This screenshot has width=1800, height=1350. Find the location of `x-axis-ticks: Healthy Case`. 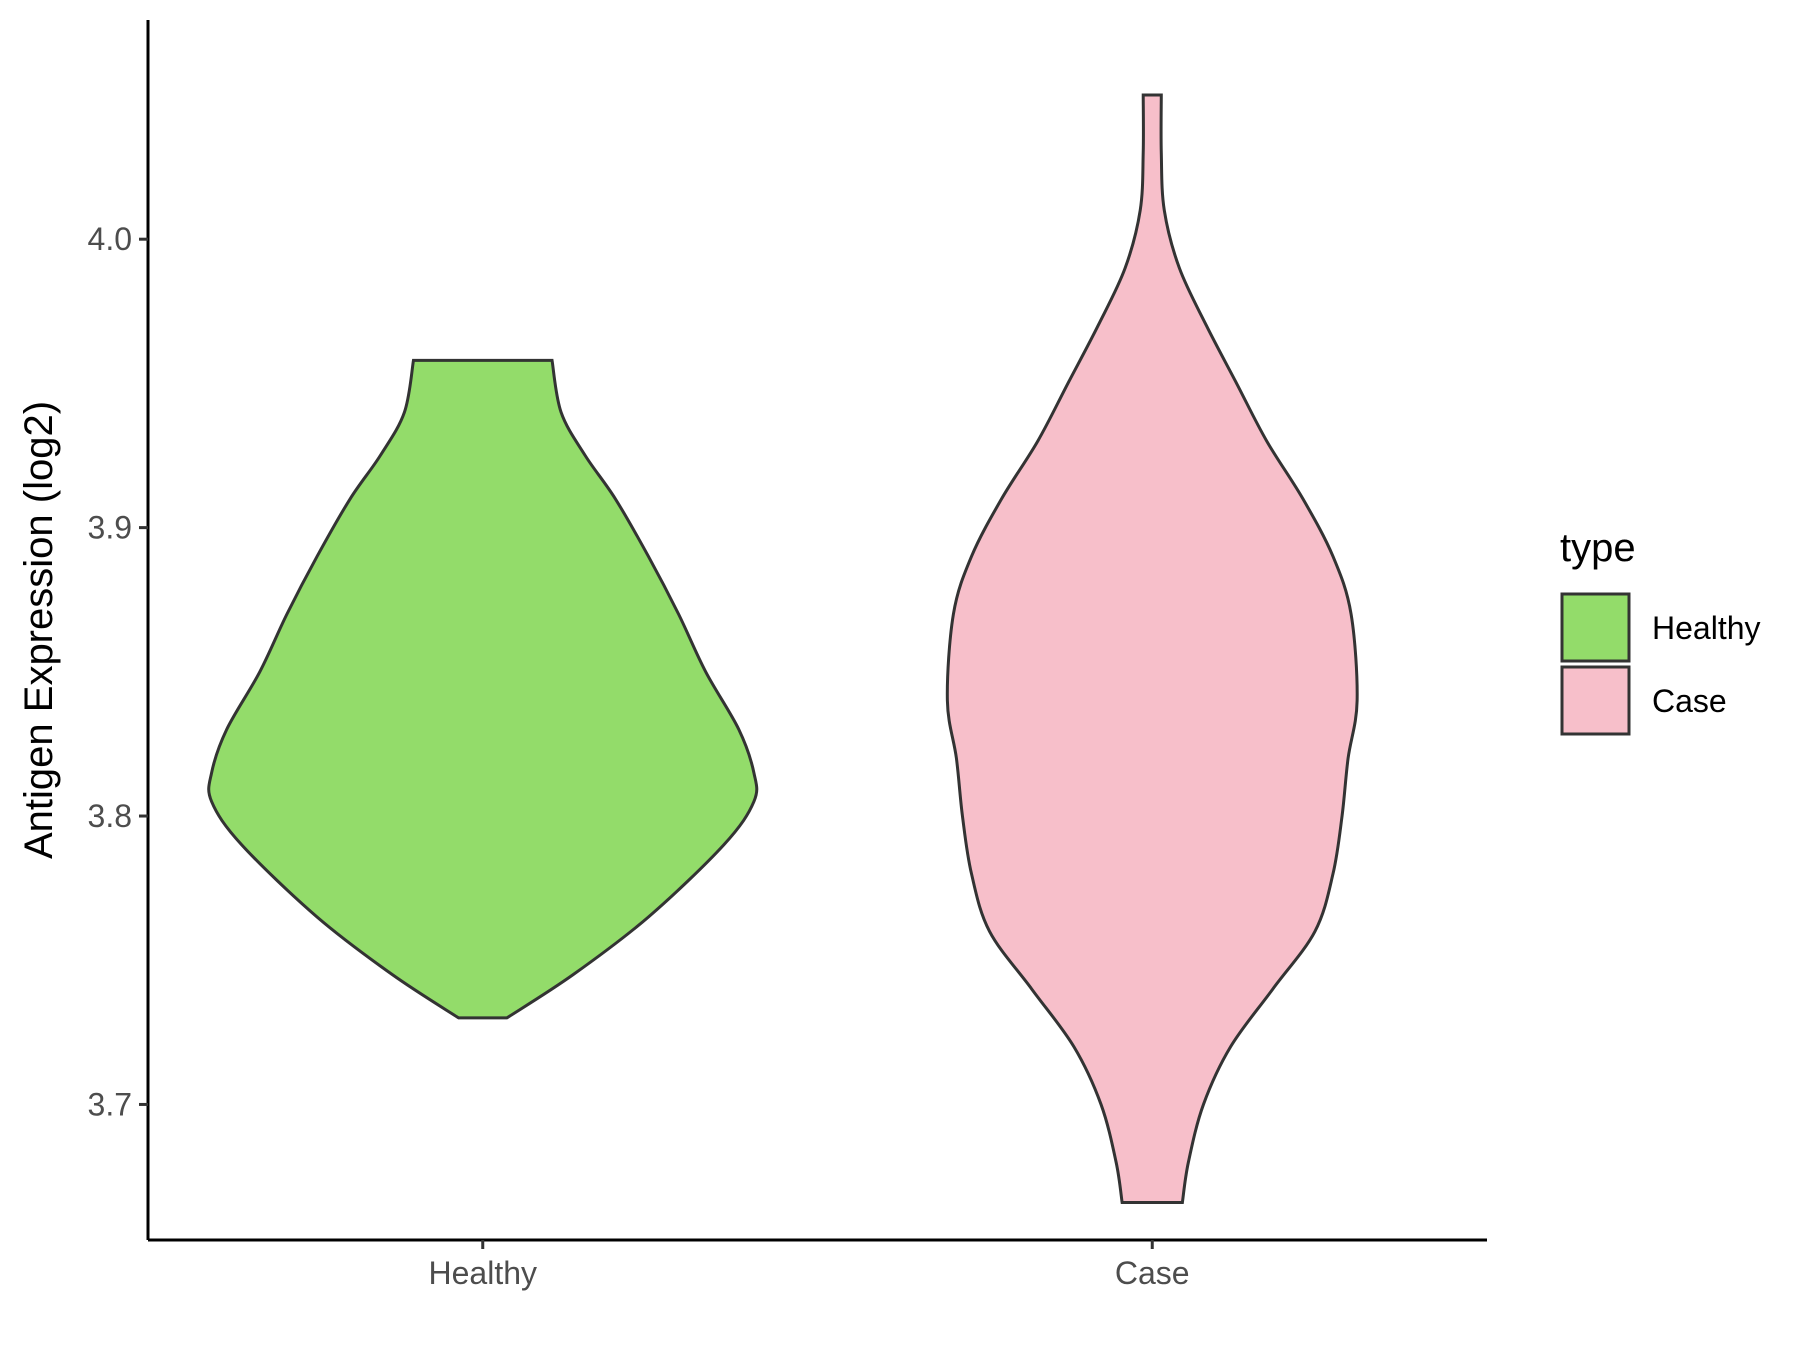

x-axis-ticks: Healthy Case is located at coordinates (809, 1265).